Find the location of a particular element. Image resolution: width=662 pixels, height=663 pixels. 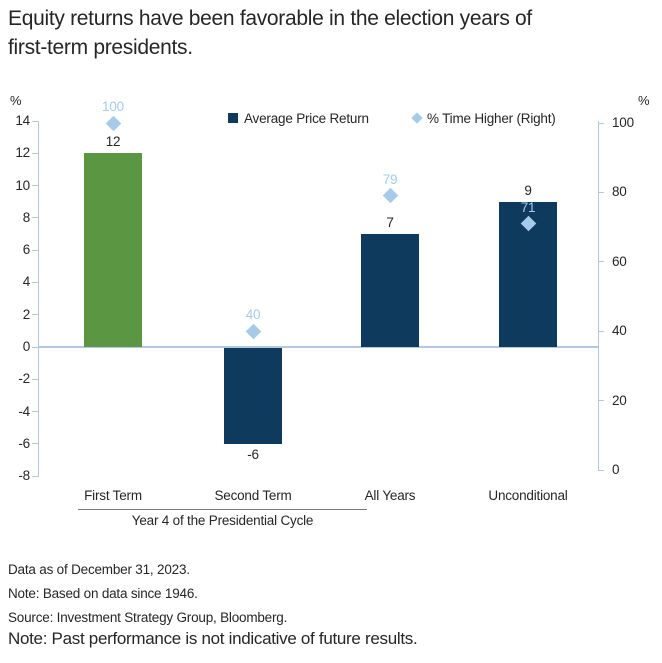

left-axis-tick-label: -2 is located at coordinates (24, 379).